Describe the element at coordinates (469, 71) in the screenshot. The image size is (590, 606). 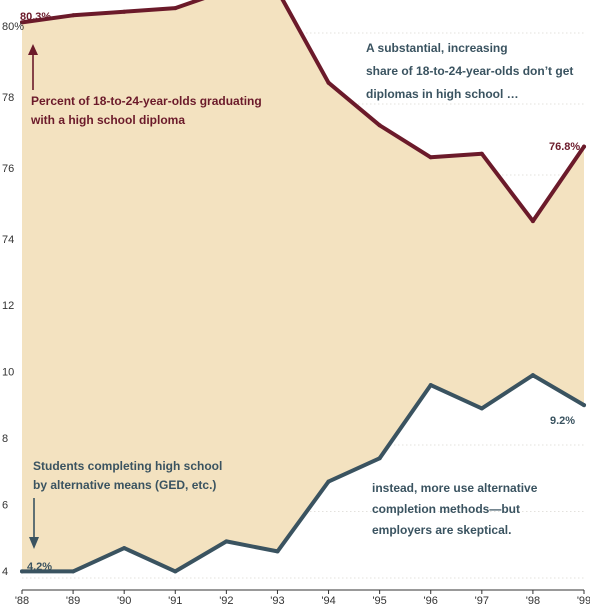
I see `top-right-annotation-line-2: share of 18-to-24-year-olds don’t get` at that location.